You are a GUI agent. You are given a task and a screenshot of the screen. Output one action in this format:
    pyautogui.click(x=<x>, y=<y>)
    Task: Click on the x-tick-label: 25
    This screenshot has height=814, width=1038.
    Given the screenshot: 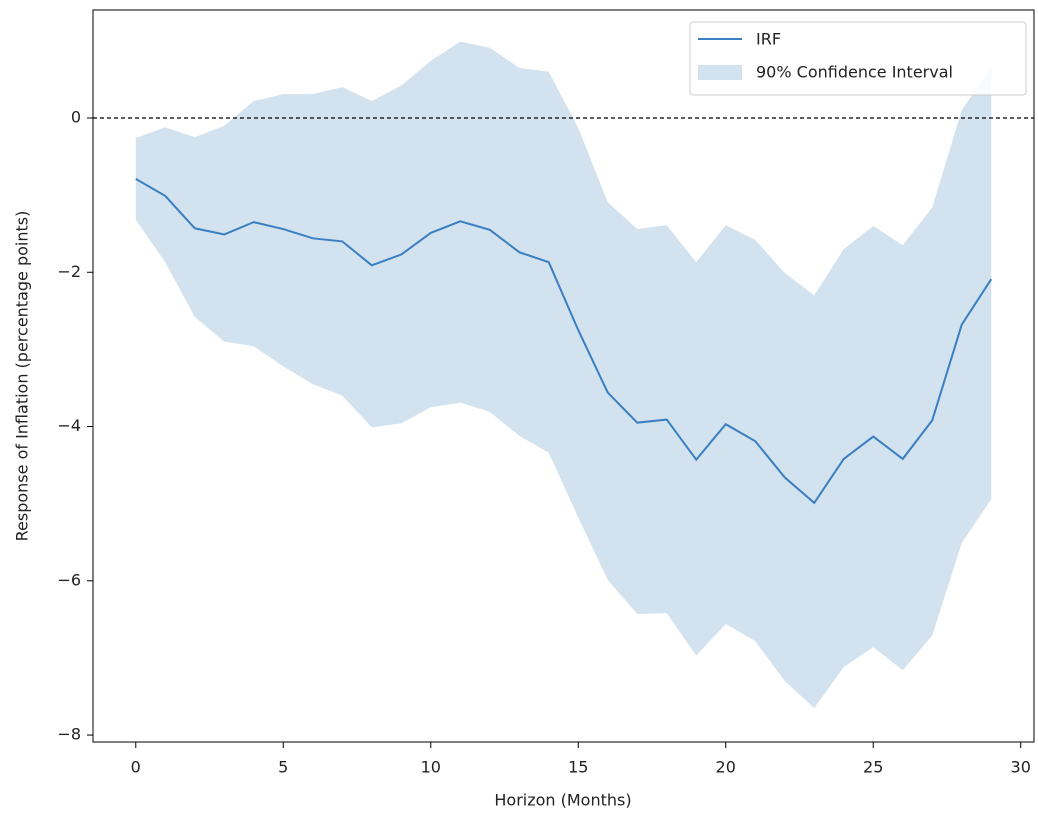 What is the action you would take?
    pyautogui.click(x=873, y=767)
    